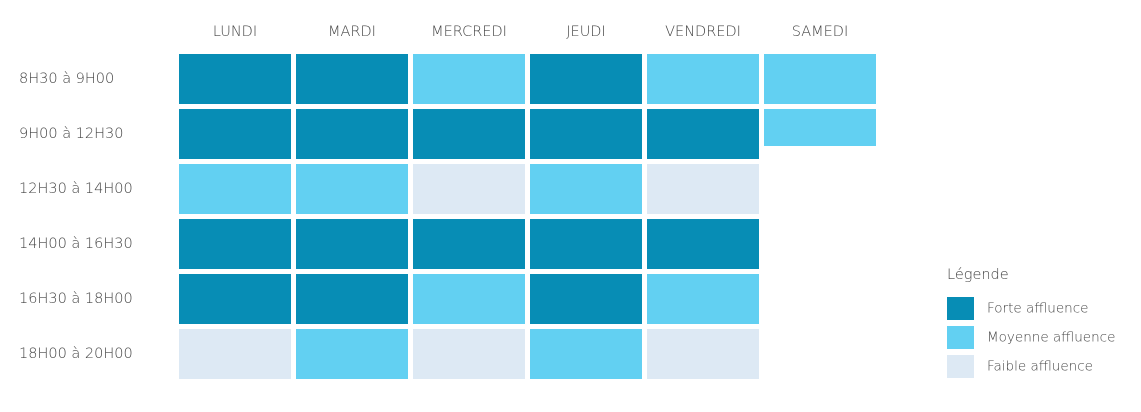  What do you see at coordinates (76, 189) in the screenshot?
I see `row-header: 12H30 à 14H00` at bounding box center [76, 189].